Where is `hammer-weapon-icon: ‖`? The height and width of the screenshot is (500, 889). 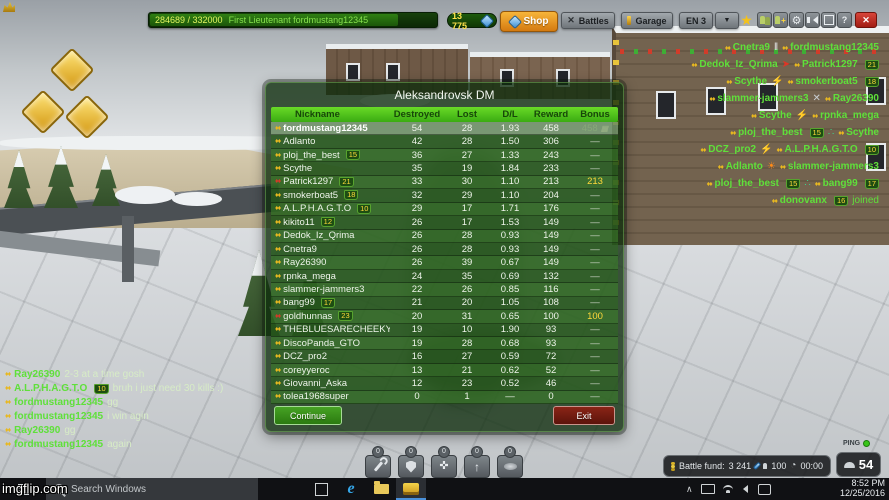 hammer-weapon-icon: ‖ is located at coordinates (776, 47).